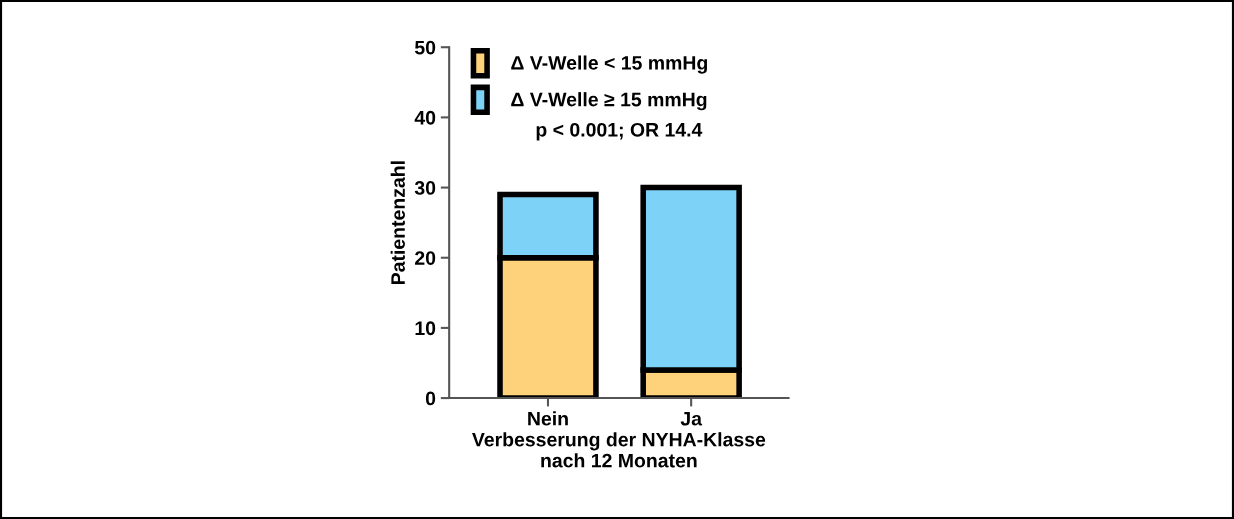 Image resolution: width=1234 pixels, height=519 pixels. What do you see at coordinates (425, 258) in the screenshot?
I see `y-tick-label: 20` at bounding box center [425, 258].